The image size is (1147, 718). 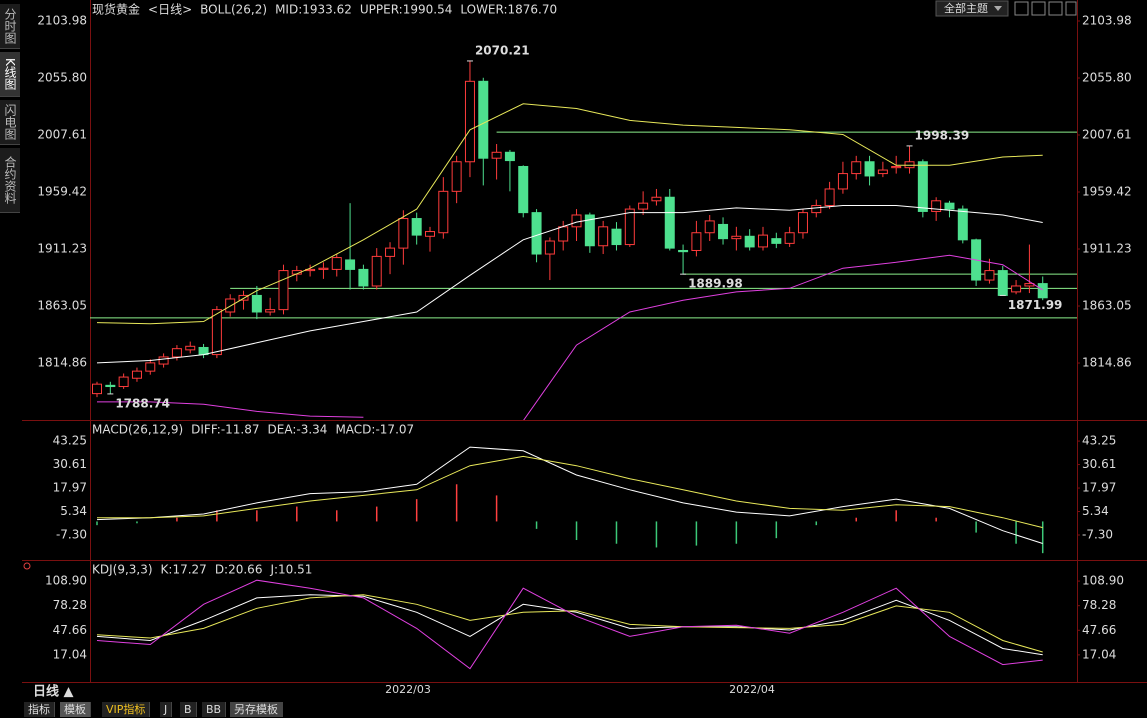 What do you see at coordinates (972, 8) in the screenshot?
I see `theme-select` at bounding box center [972, 8].